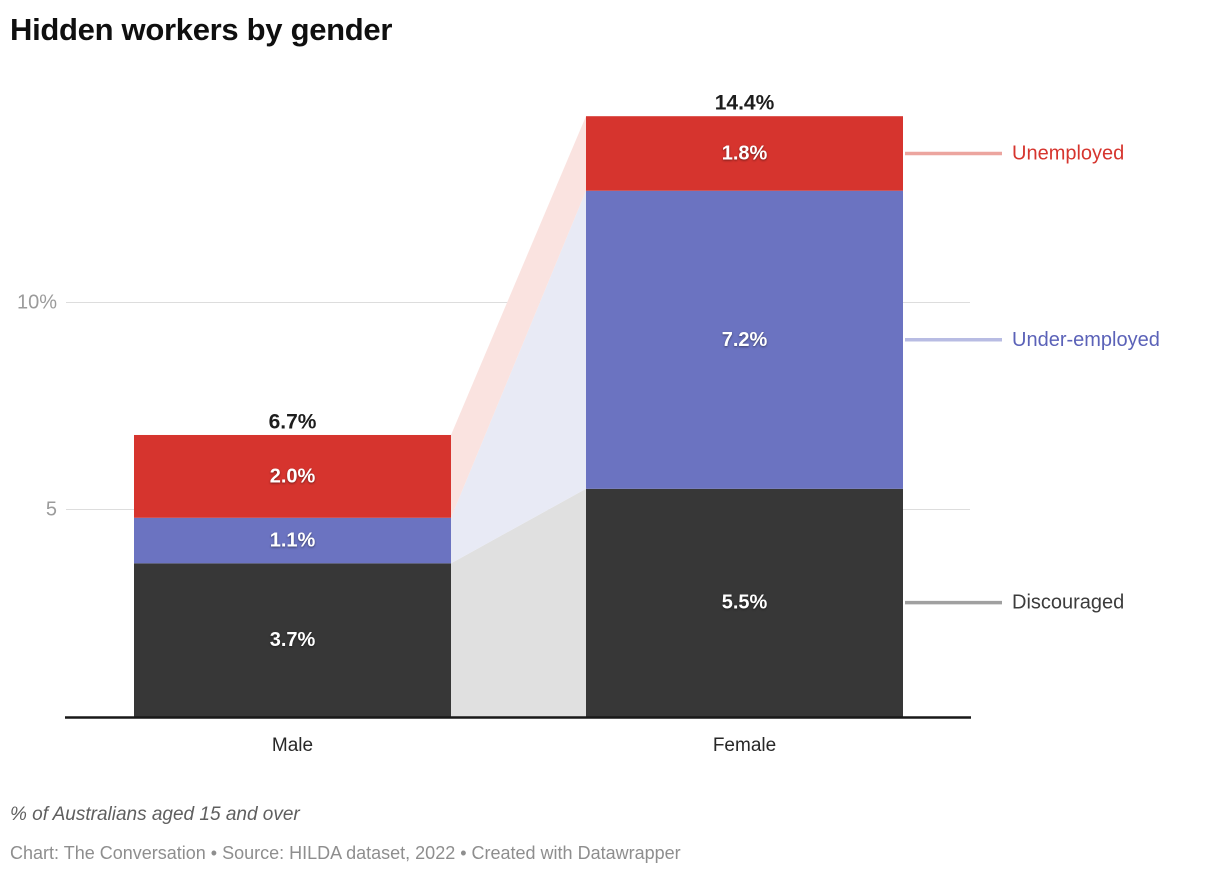  Describe the element at coordinates (1086, 340) in the screenshot. I see `legend-label-under-employed: Under-employed` at that location.